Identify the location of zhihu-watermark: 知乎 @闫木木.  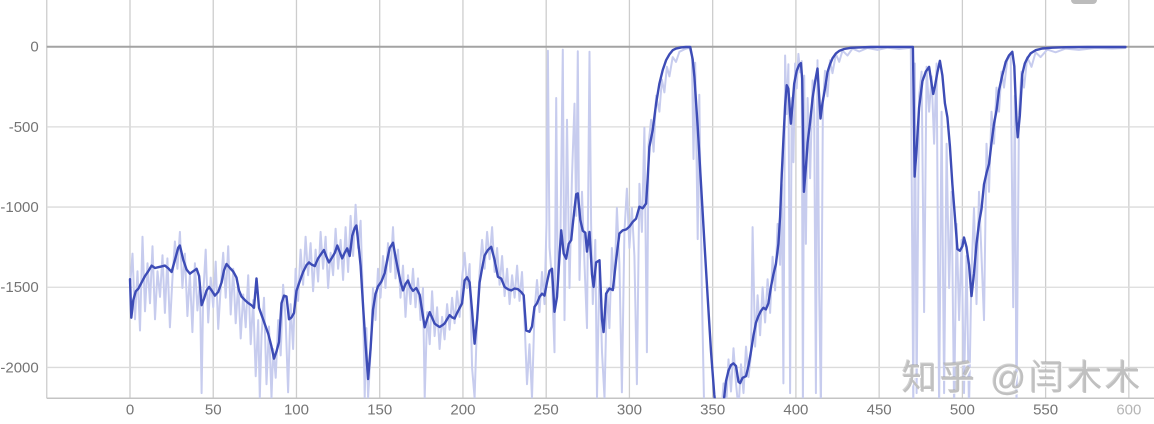
(1023, 378).